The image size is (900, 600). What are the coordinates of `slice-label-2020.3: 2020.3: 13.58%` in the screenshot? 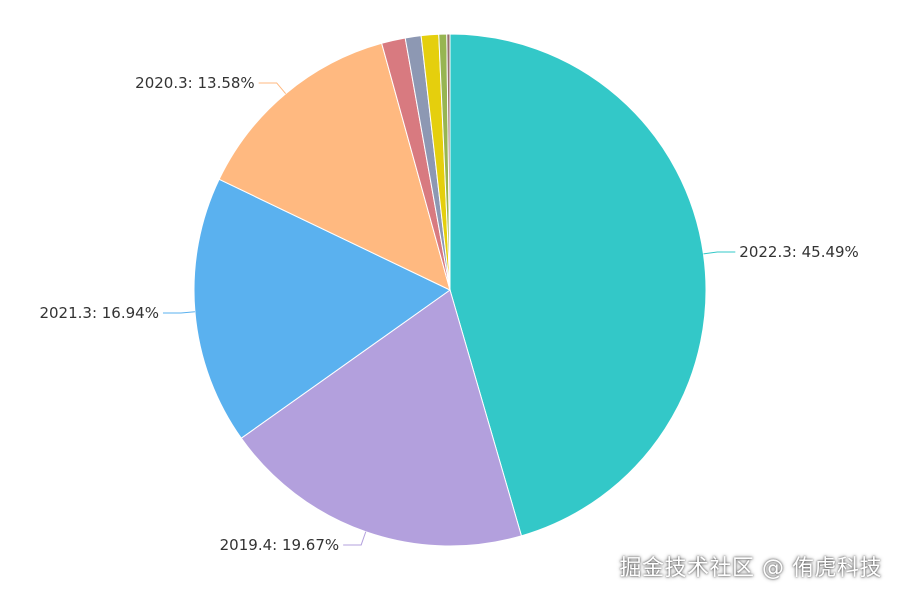 It's located at (195, 83).